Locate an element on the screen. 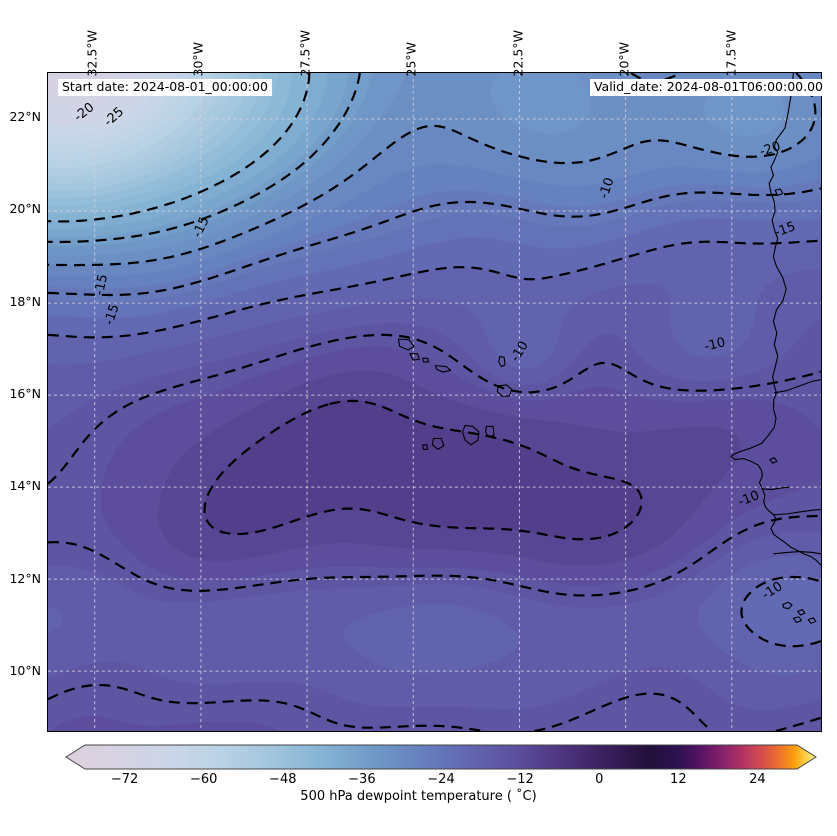  x-tick-label: 20°W is located at coordinates (624, 59).